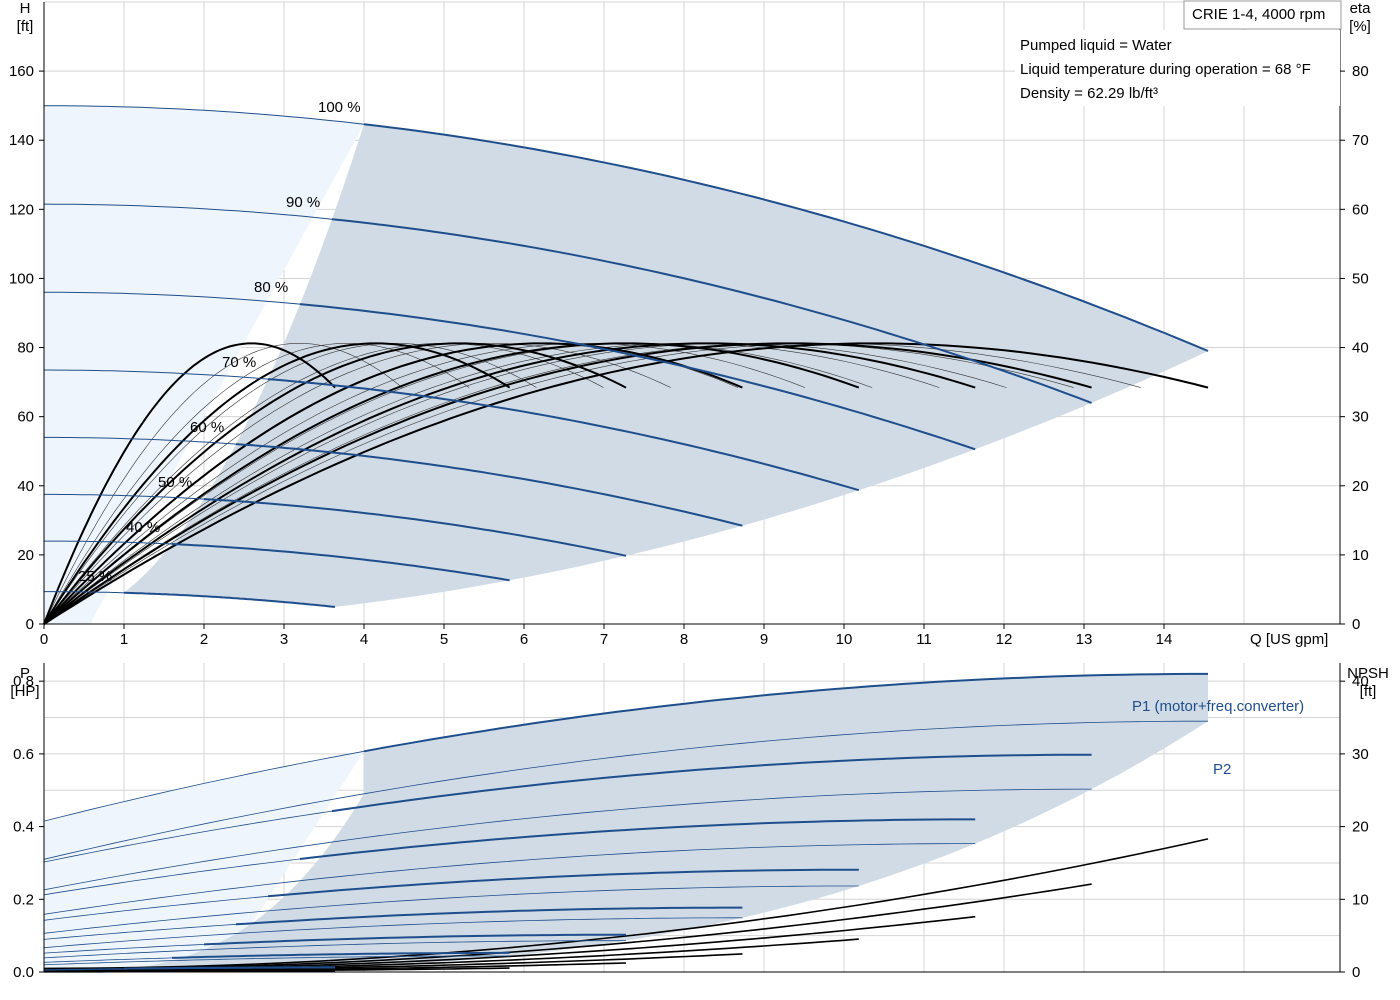 The width and height of the screenshot is (1400, 1000). Describe the element at coordinates (21, 71) in the screenshot. I see `y-tick-label: 160` at that location.